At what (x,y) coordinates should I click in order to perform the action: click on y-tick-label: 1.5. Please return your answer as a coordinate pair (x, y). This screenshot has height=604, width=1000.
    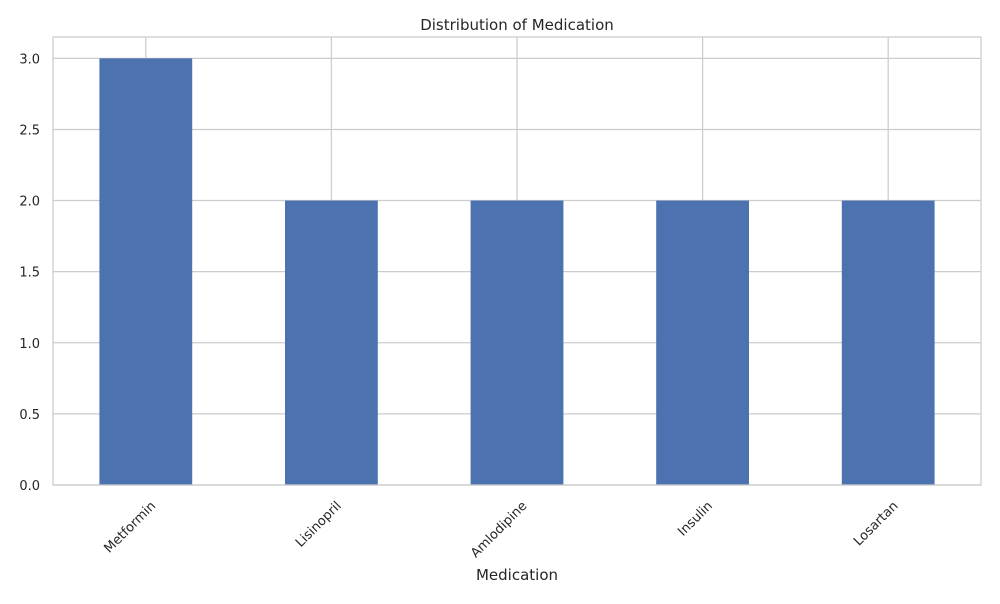
    Looking at the image, I should click on (29, 273).